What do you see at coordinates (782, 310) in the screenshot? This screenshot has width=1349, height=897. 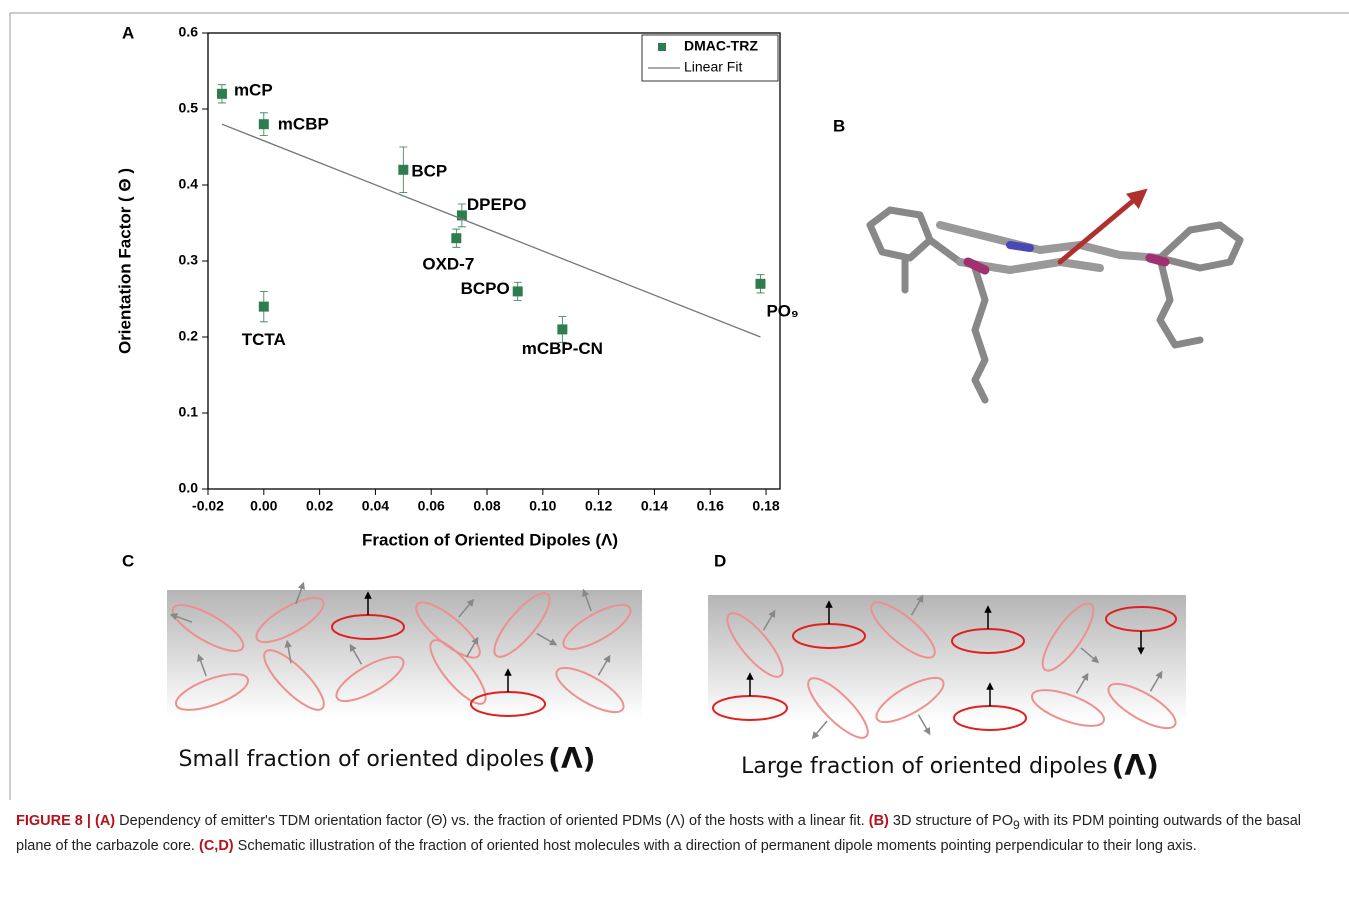 I see `point-label: PO₉` at bounding box center [782, 310].